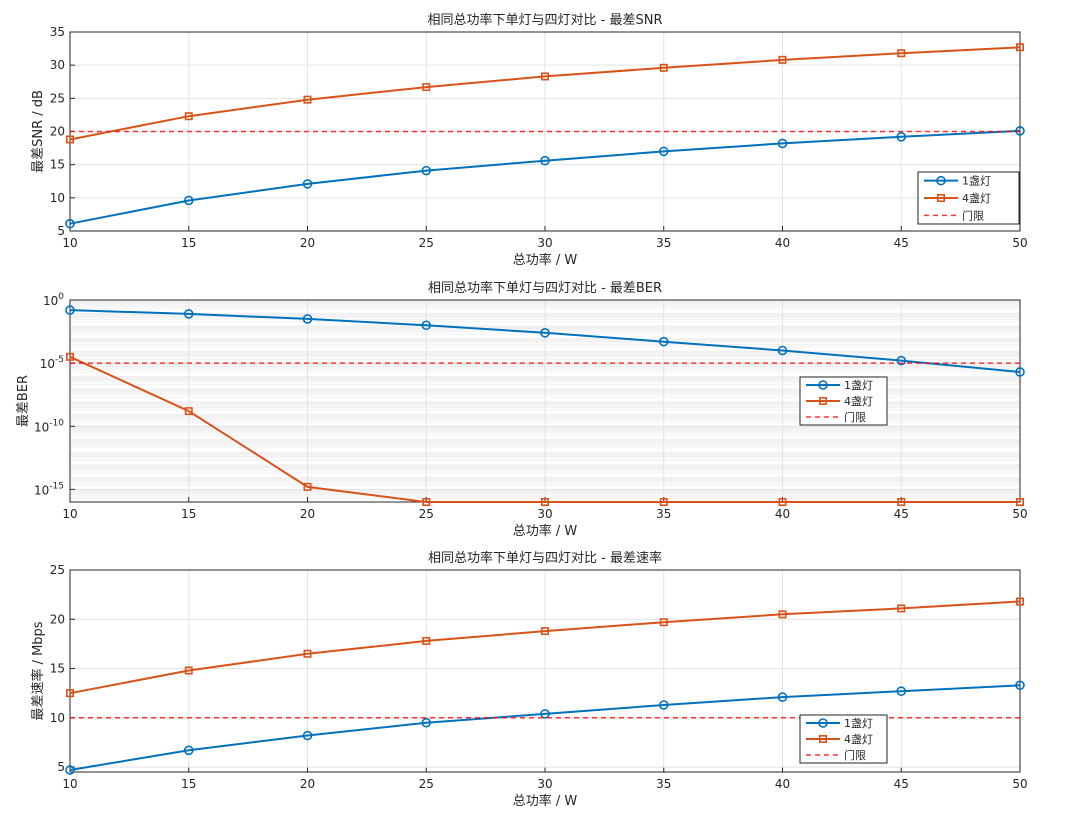 The image size is (1080, 820). What do you see at coordinates (53, 300) in the screenshot?
I see `y-tick-label: 10⁰` at bounding box center [53, 300].